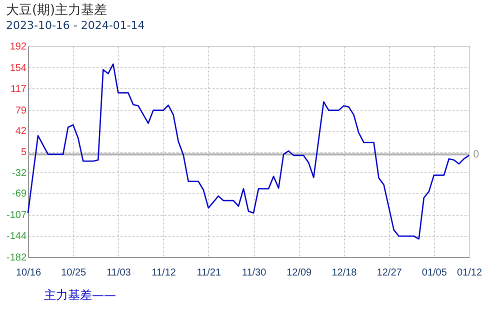 This screenshot has width=499, height=336. Describe the element at coordinates (74, 273) in the screenshot. I see `x-tick-label: 10/25` at that location.